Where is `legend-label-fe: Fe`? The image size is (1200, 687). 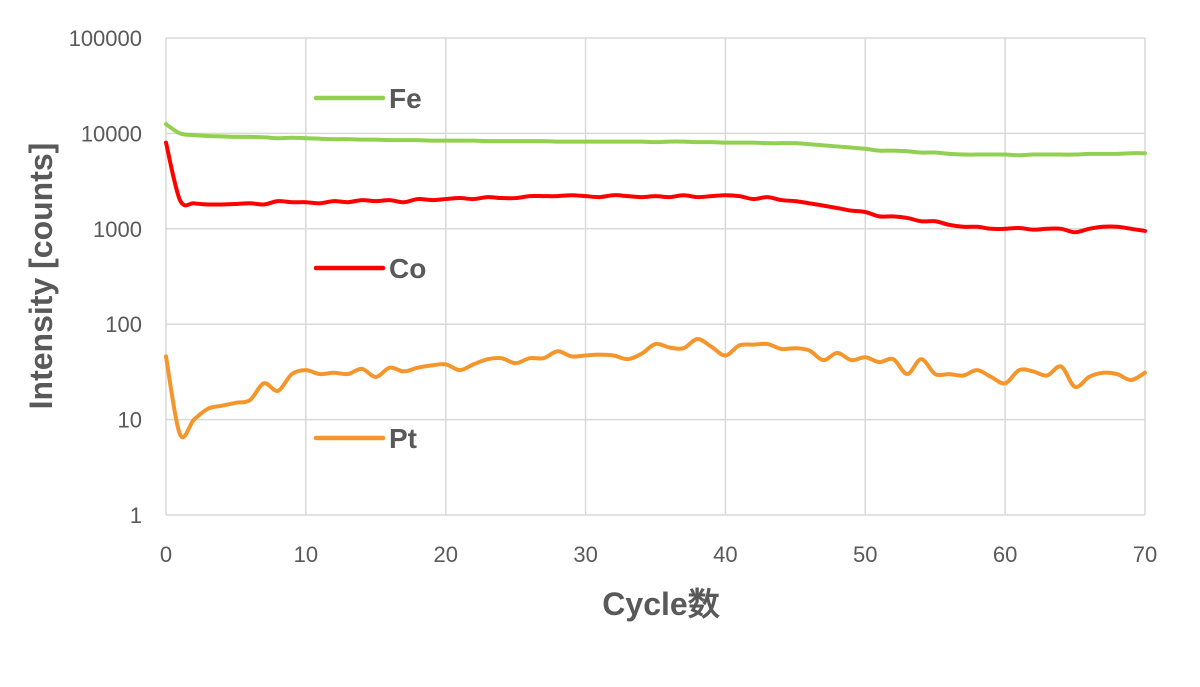 legend-label-fe: Fe is located at coordinates (405, 98).